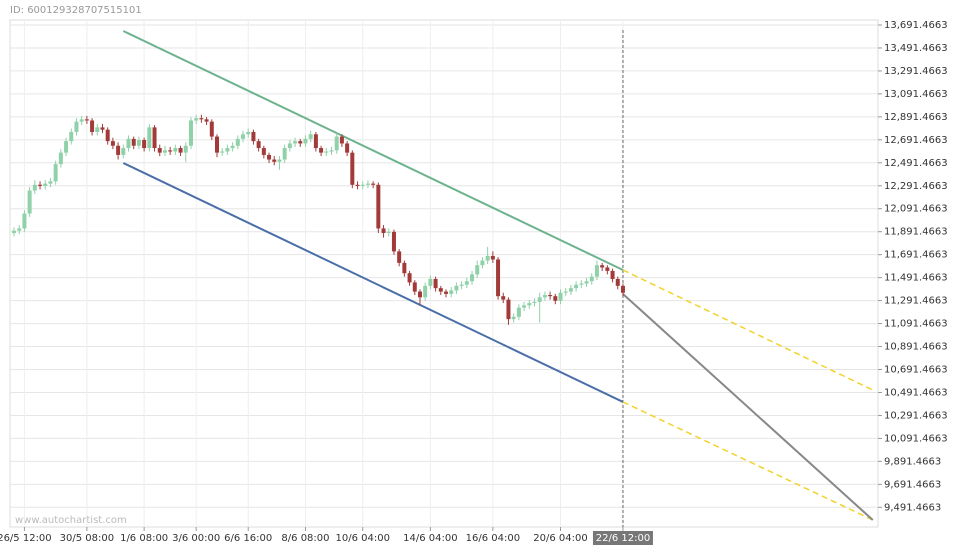 This screenshot has width=960, height=550. What do you see at coordinates (363, 538) in the screenshot?
I see `x-tick-label: 10/6 04:00` at bounding box center [363, 538].